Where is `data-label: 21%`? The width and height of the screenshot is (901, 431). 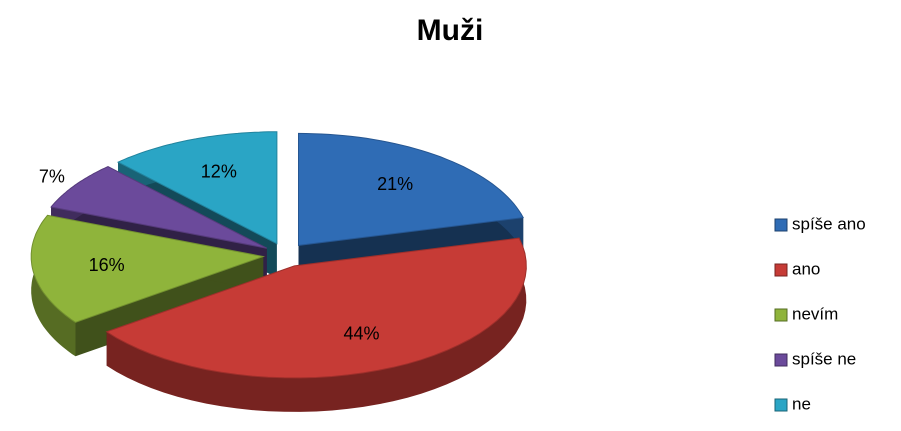 data-label: 21% is located at coordinates (395, 184).